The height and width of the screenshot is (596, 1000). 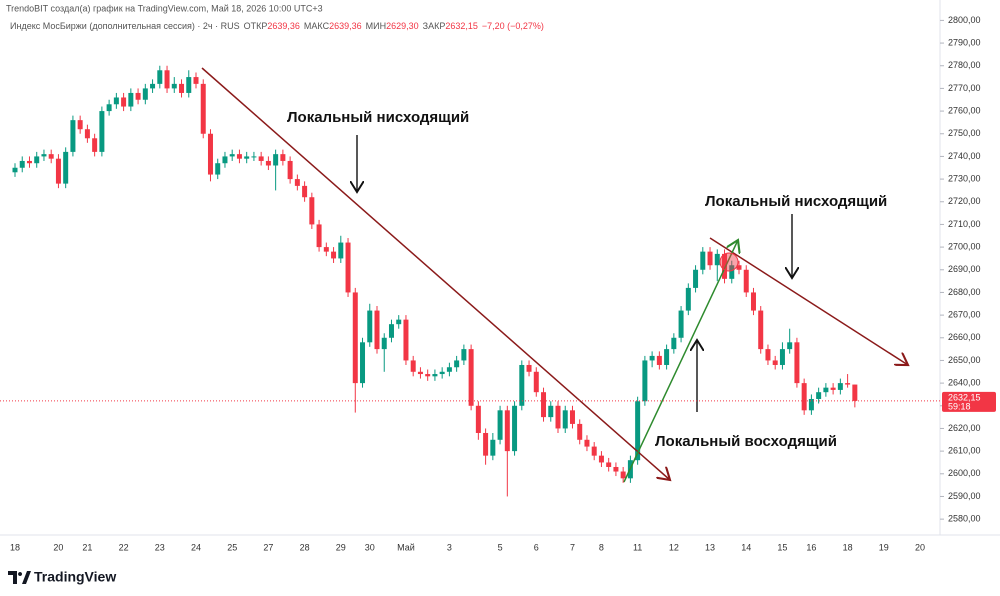 I want to click on y-tick-label: 2660,00, so click(x=964, y=337).